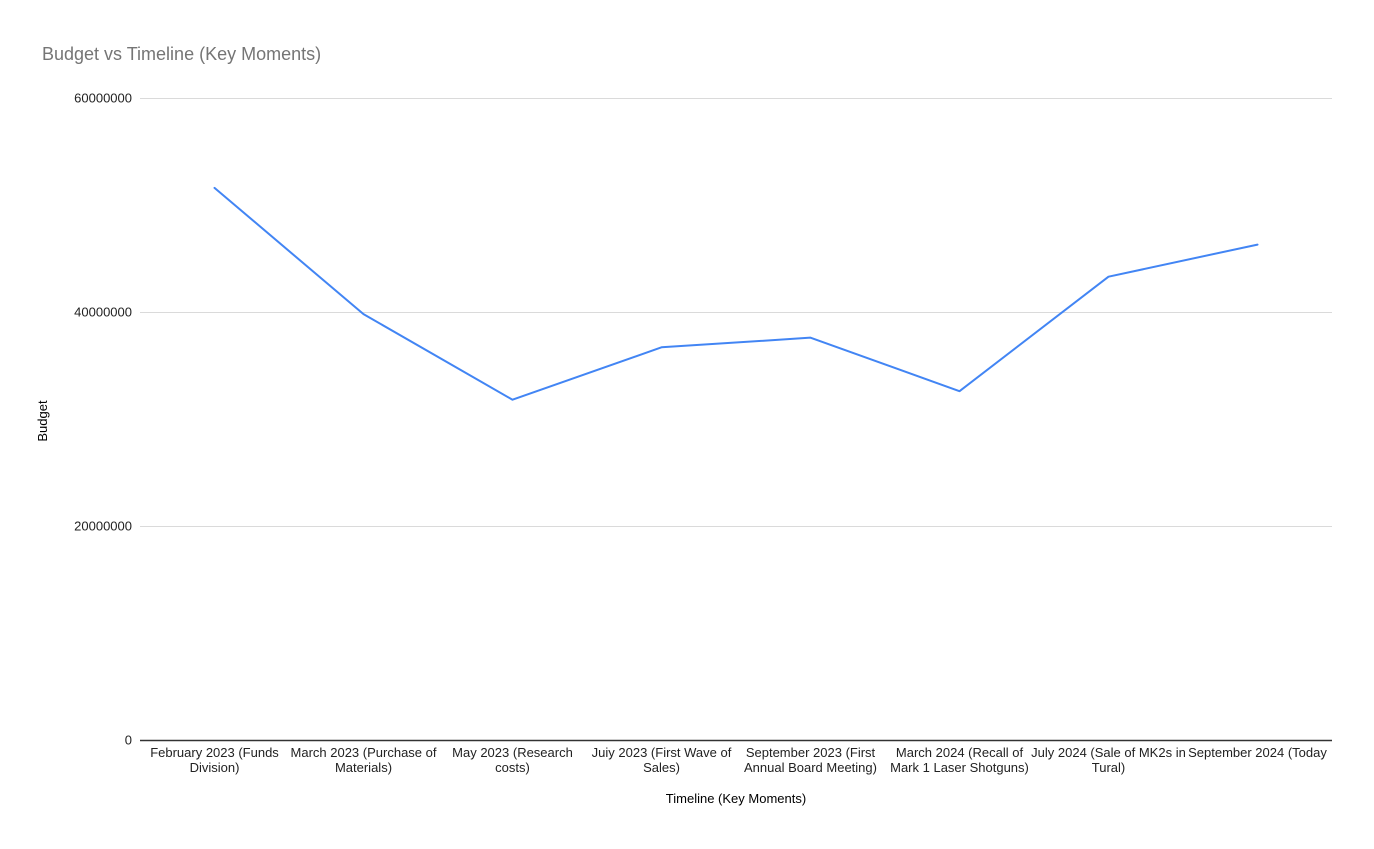 The height and width of the screenshot is (849, 1374). Describe the element at coordinates (736, 798) in the screenshot. I see `x-axis-title: Timeline (Key Moments)` at that location.